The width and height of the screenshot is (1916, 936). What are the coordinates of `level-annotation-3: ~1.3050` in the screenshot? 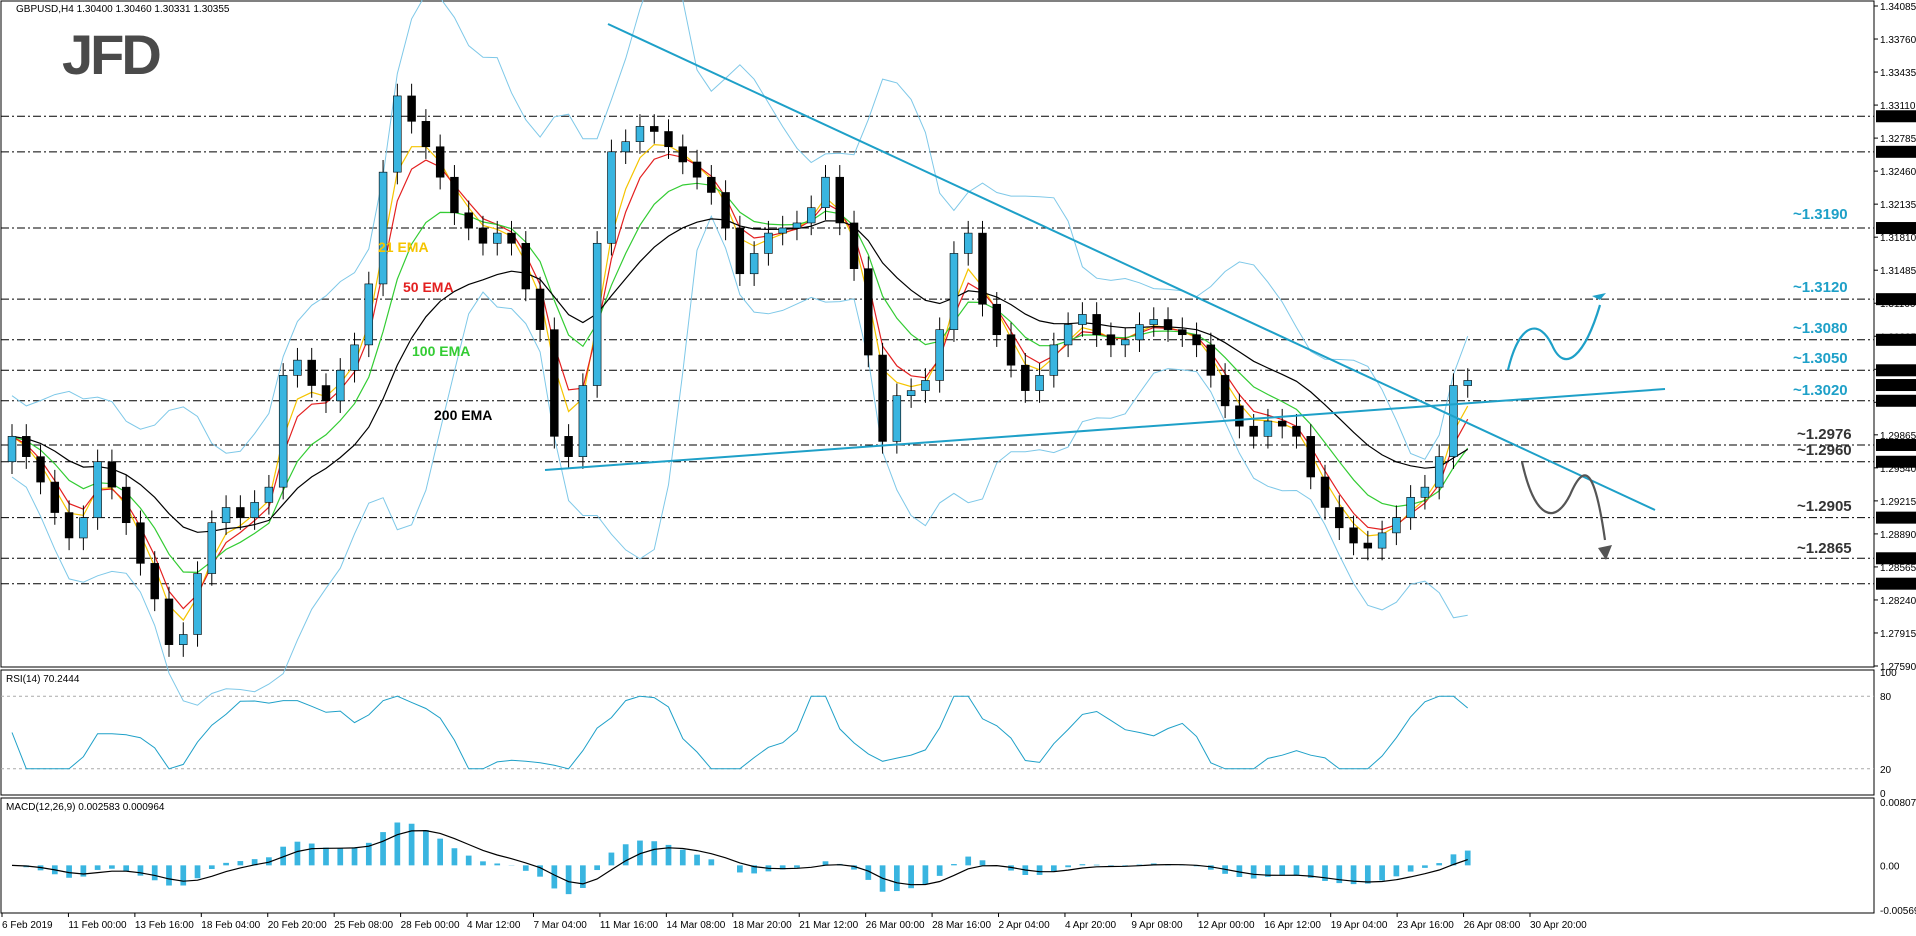 It's located at (1820, 358).